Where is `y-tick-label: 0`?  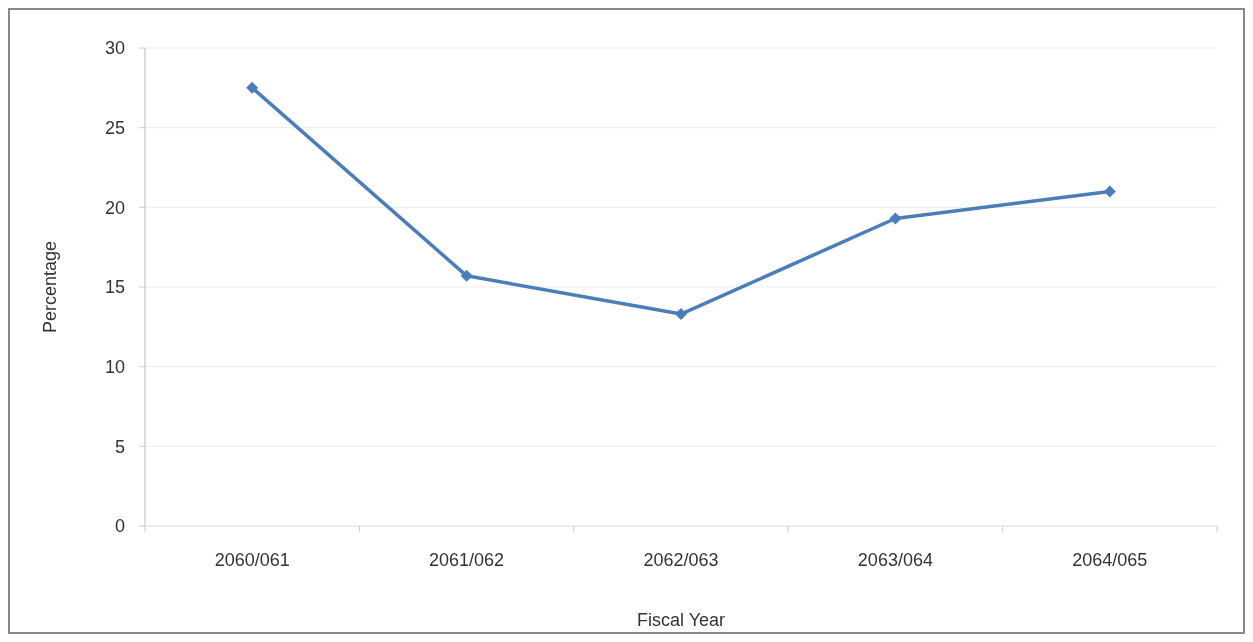 y-tick-label: 0 is located at coordinates (119, 526).